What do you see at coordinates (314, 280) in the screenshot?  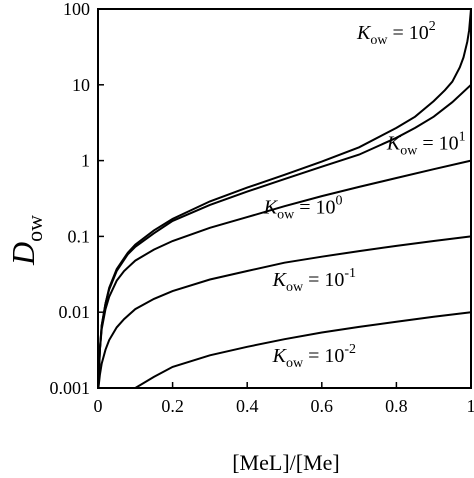 I see `curve-label-3: Kow = 10-1` at bounding box center [314, 280].